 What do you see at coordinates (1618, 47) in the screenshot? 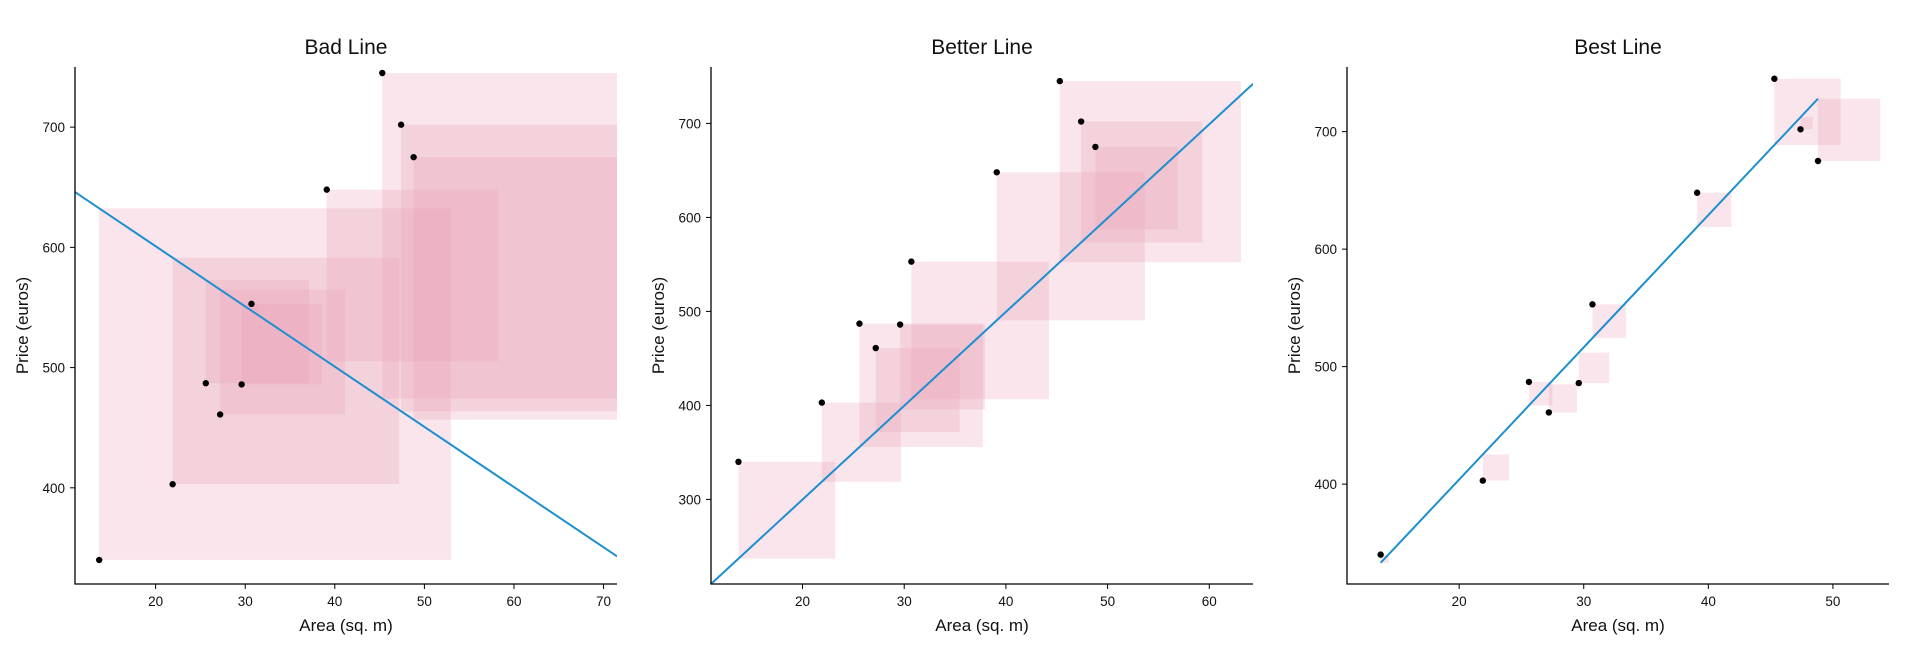
I see `chart-title: Best Line` at bounding box center [1618, 47].